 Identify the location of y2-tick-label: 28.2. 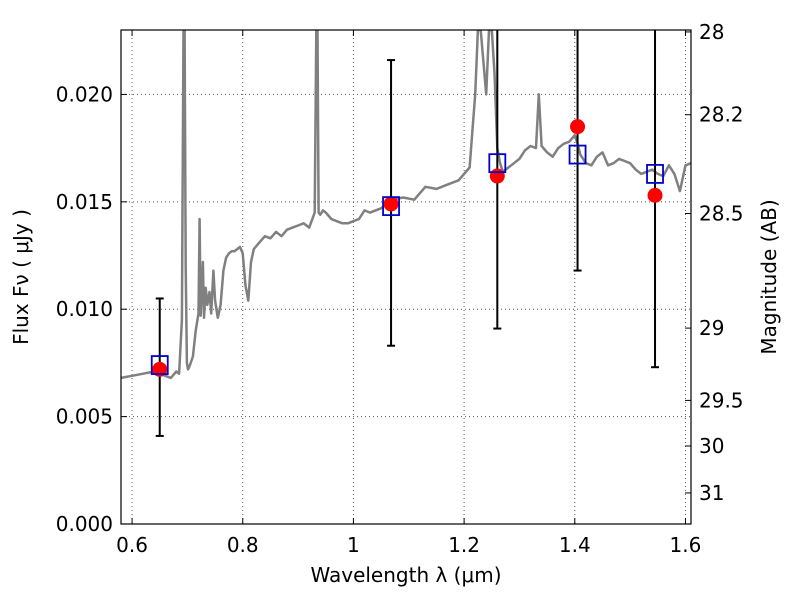
(721, 115).